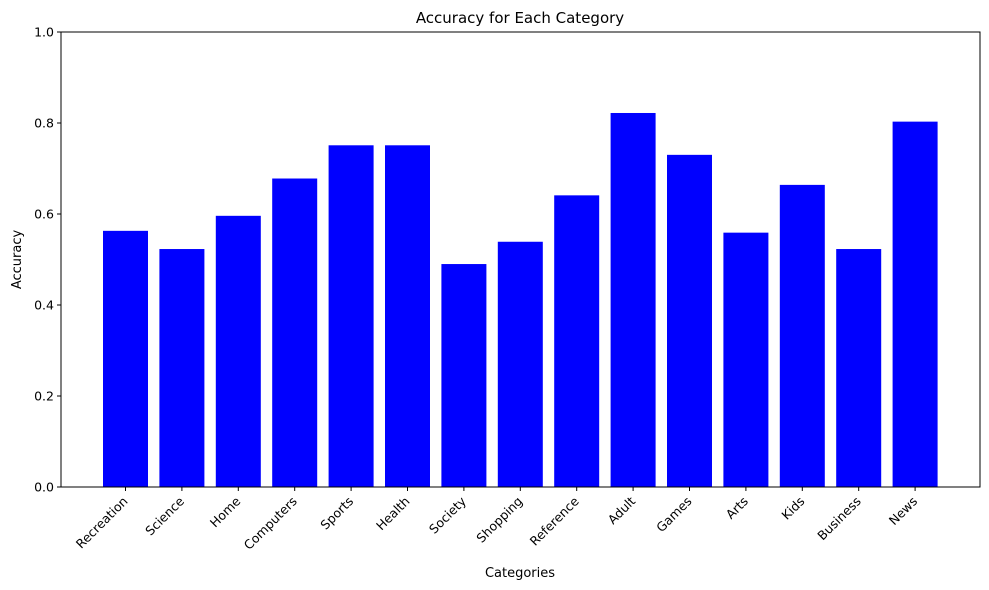 The height and width of the screenshot is (590, 989). What do you see at coordinates (674, 515) in the screenshot?
I see `x-tick-label: Games` at bounding box center [674, 515].